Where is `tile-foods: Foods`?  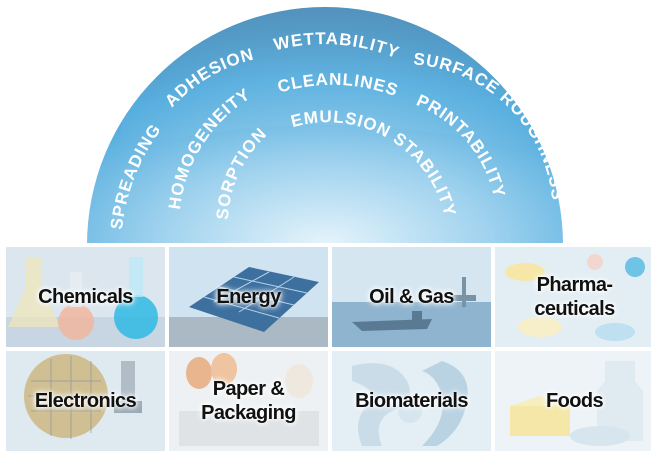 tile-foods: Foods is located at coordinates (573, 401).